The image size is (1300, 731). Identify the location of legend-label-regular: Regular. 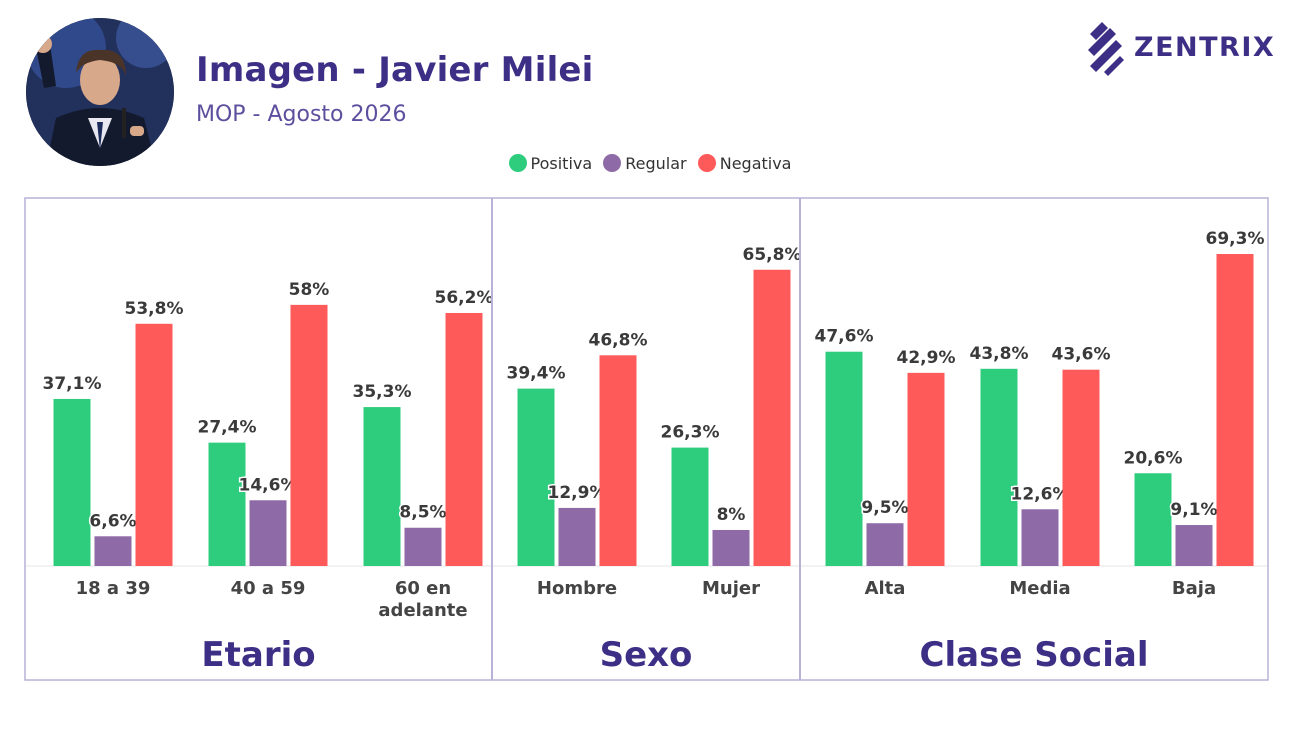
(656, 163).